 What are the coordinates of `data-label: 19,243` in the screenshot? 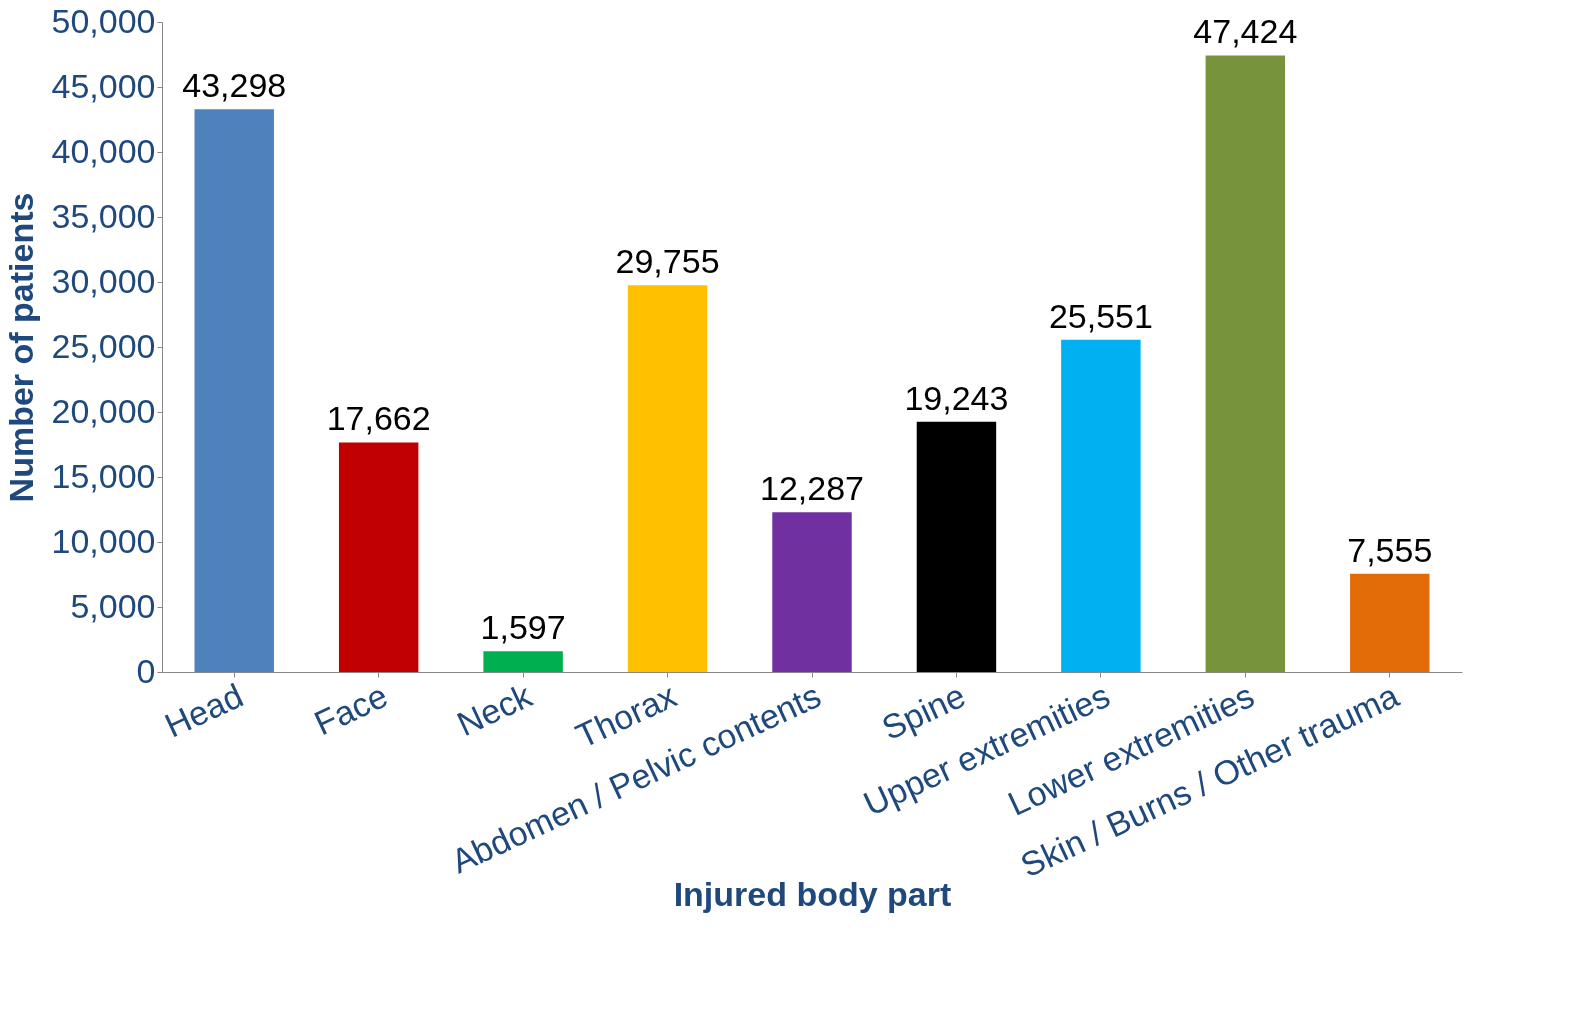 It's located at (956, 397).